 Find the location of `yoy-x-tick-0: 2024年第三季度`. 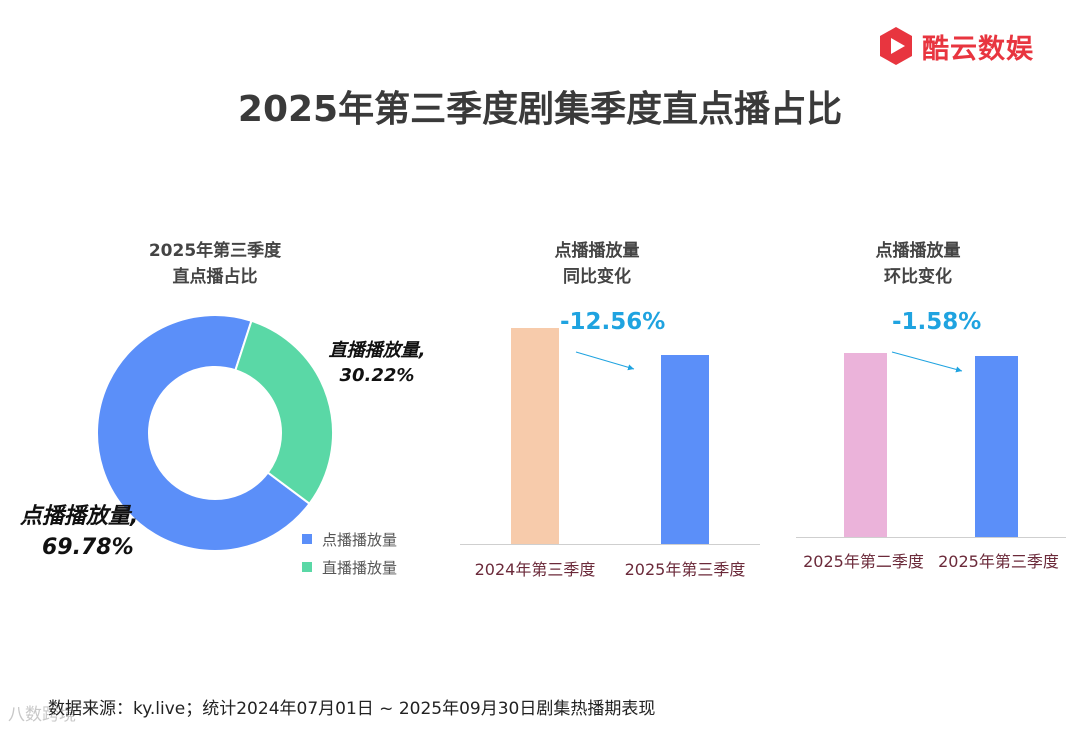

yoy-x-tick-0: 2024年第三季度 is located at coordinates (535, 569).